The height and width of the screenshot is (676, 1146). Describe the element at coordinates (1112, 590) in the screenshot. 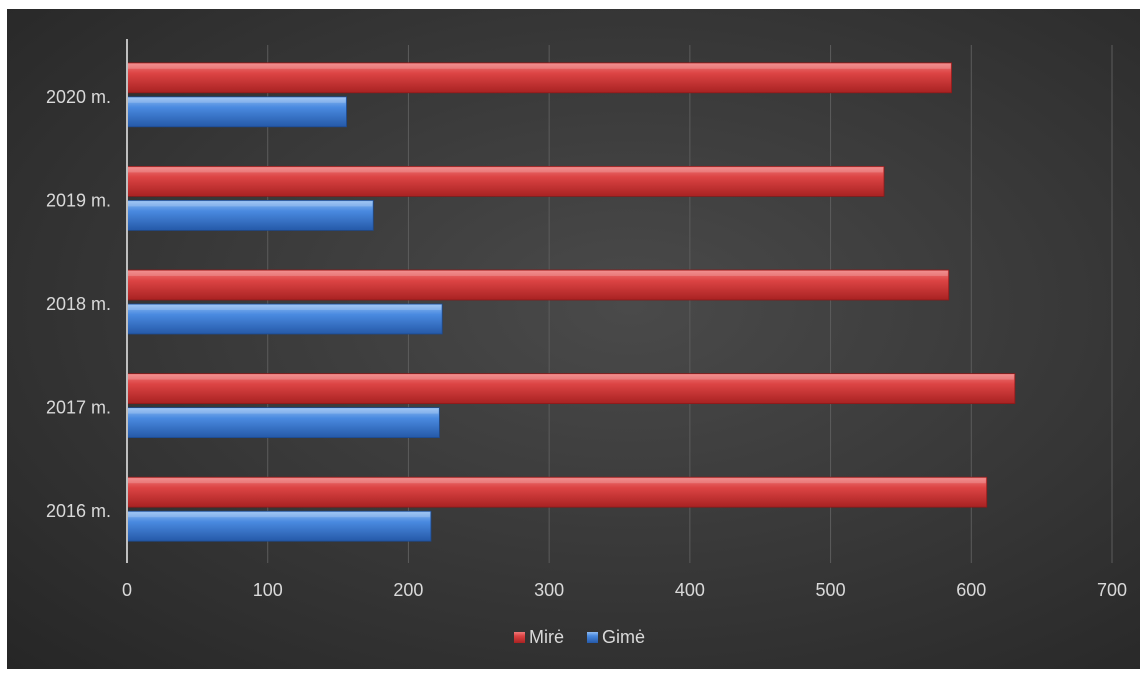

I see `x-tick-label: 700` at that location.